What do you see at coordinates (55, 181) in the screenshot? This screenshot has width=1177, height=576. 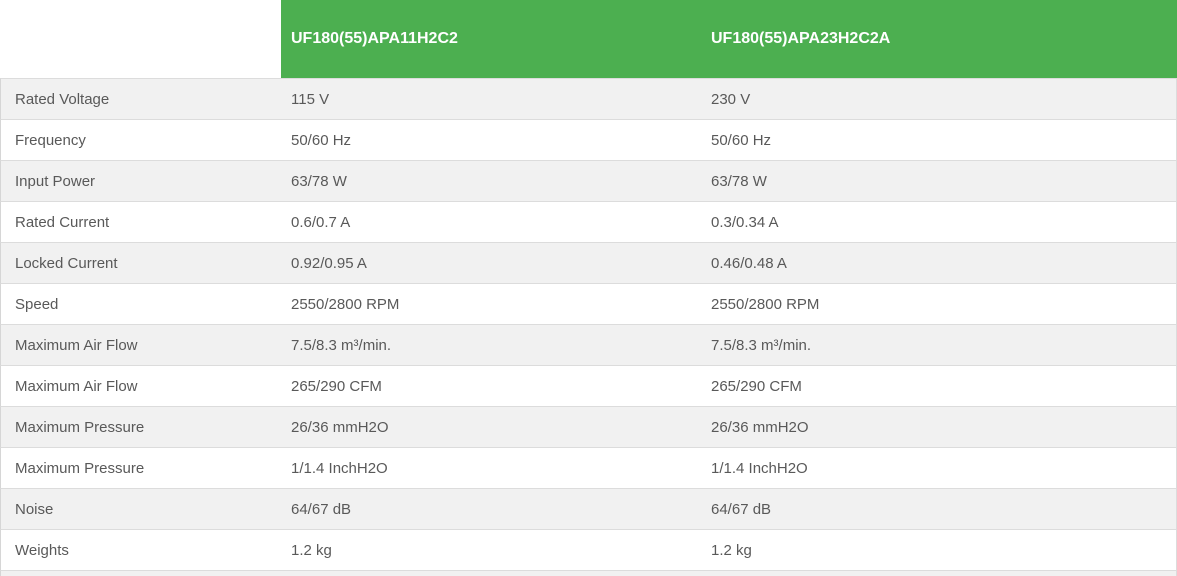 I see `row-label: Input Power` at bounding box center [55, 181].